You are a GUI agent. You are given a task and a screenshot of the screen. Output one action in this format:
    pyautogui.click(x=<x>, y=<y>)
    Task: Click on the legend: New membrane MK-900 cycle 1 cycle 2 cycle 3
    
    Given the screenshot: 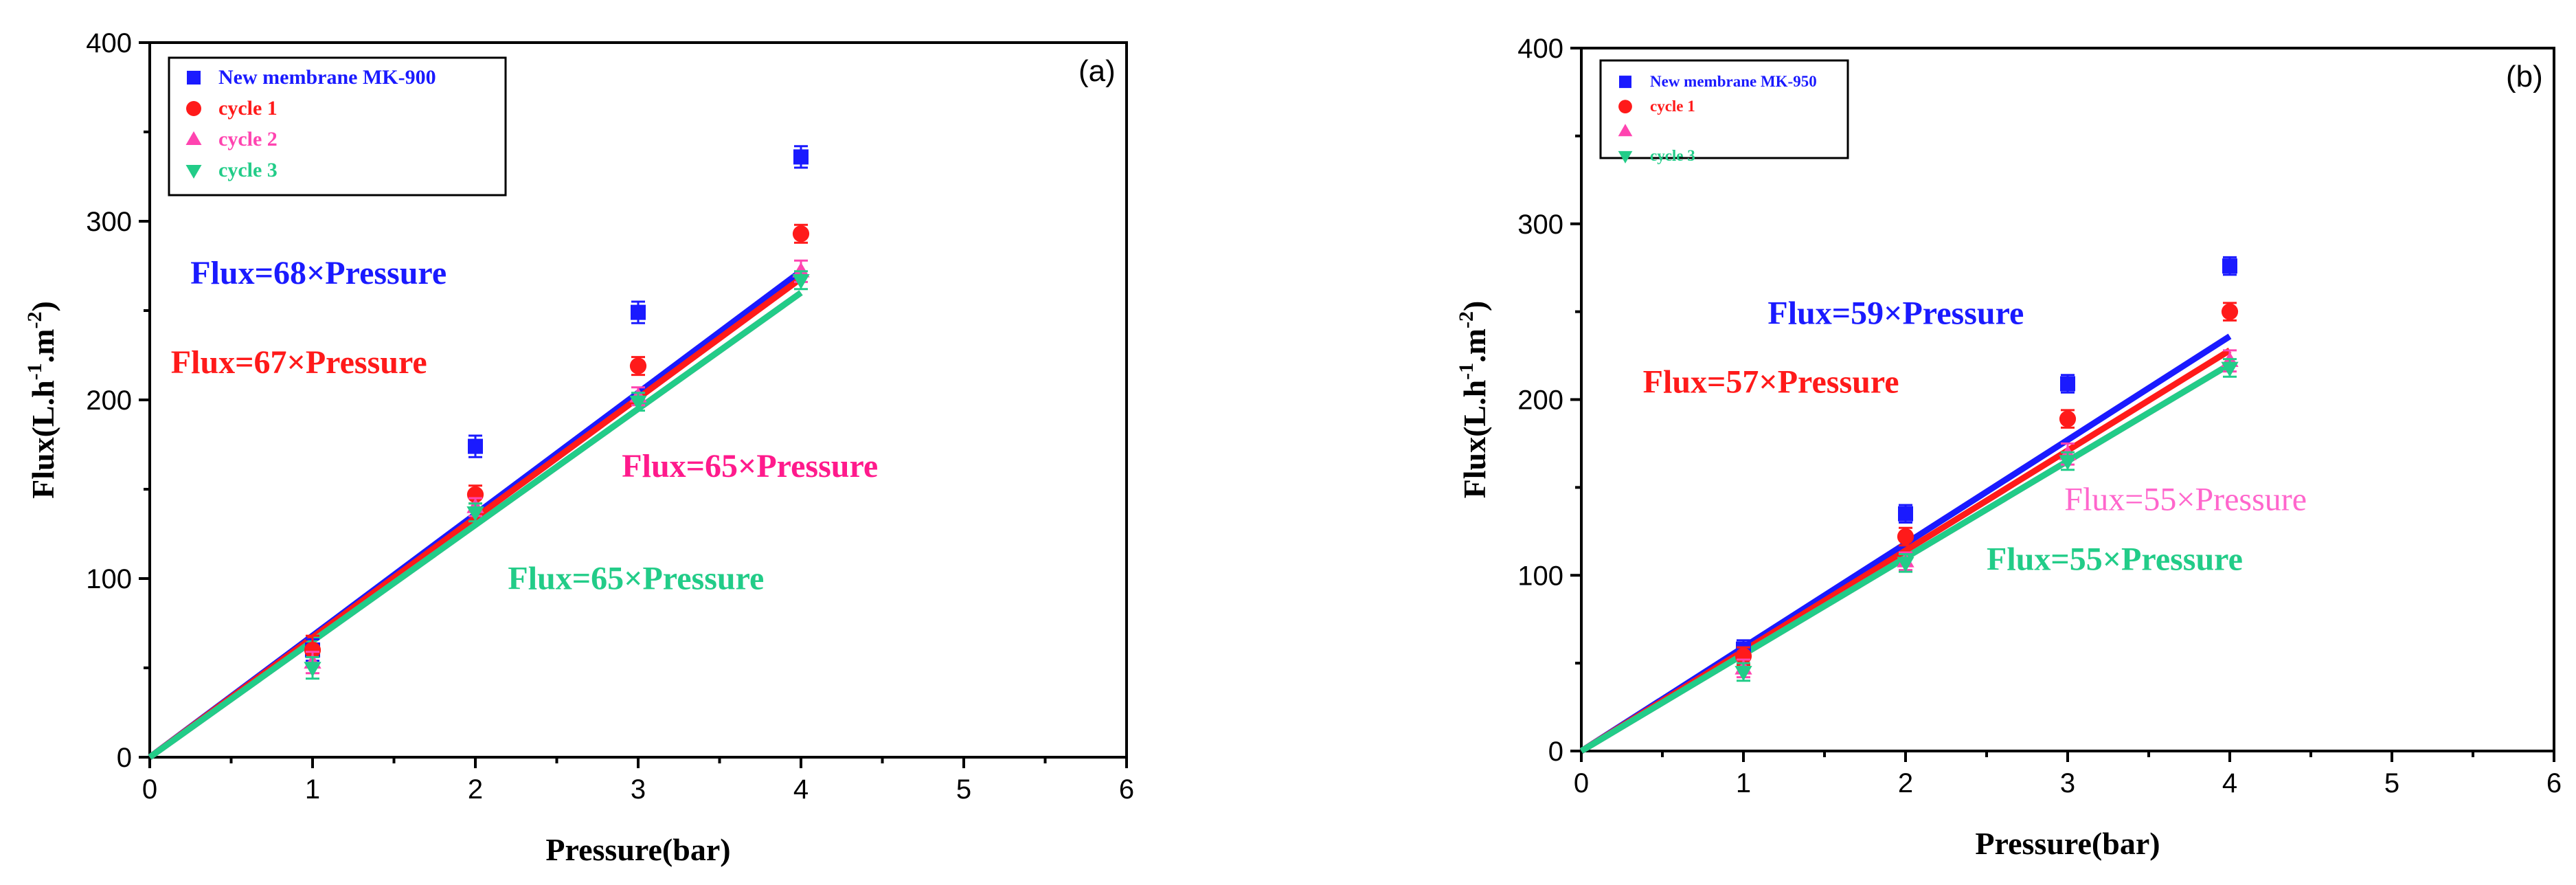 What is the action you would take?
    pyautogui.click(x=337, y=126)
    